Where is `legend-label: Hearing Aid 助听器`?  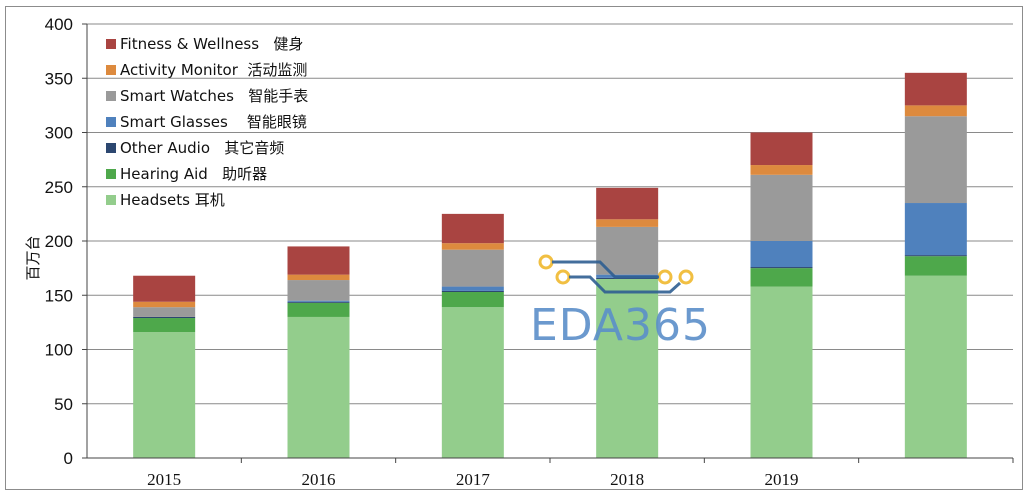
legend-label: Hearing Aid 助听器 is located at coordinates (193, 174).